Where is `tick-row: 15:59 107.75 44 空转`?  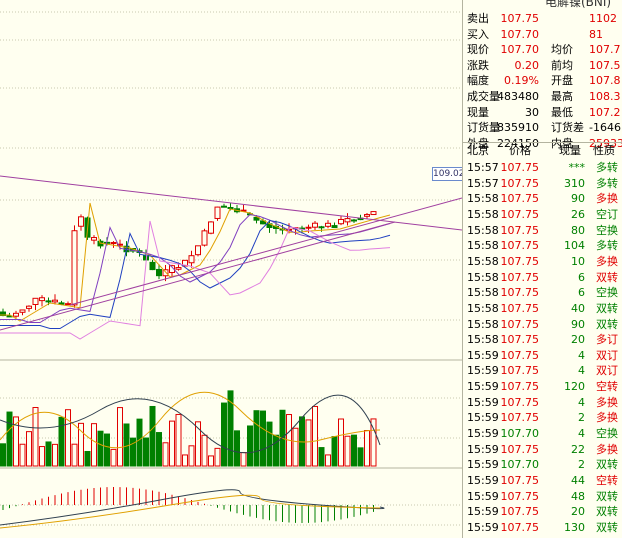
tick-row: 15:59 107.75 44 空转 is located at coordinates (542, 480).